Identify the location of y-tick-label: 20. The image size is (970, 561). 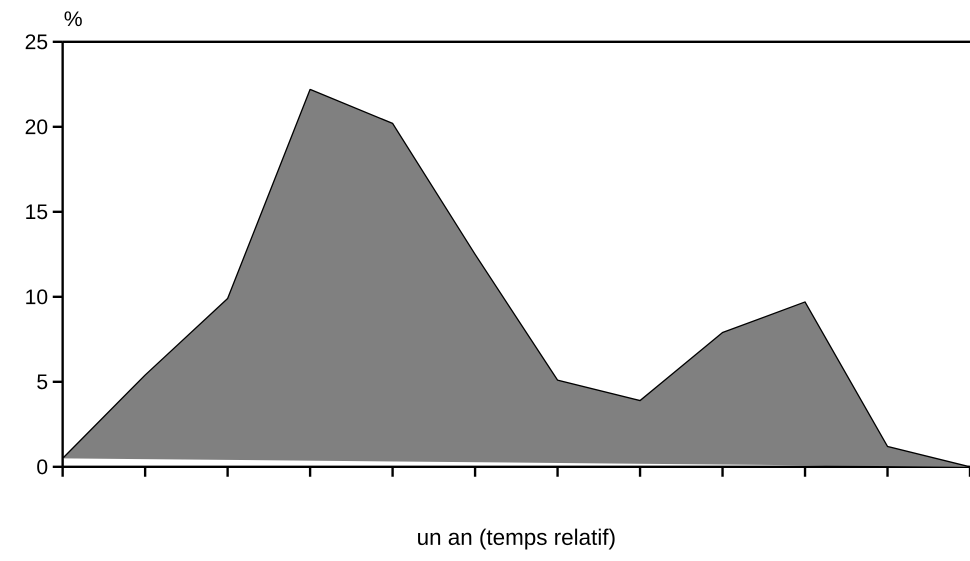
(37, 126).